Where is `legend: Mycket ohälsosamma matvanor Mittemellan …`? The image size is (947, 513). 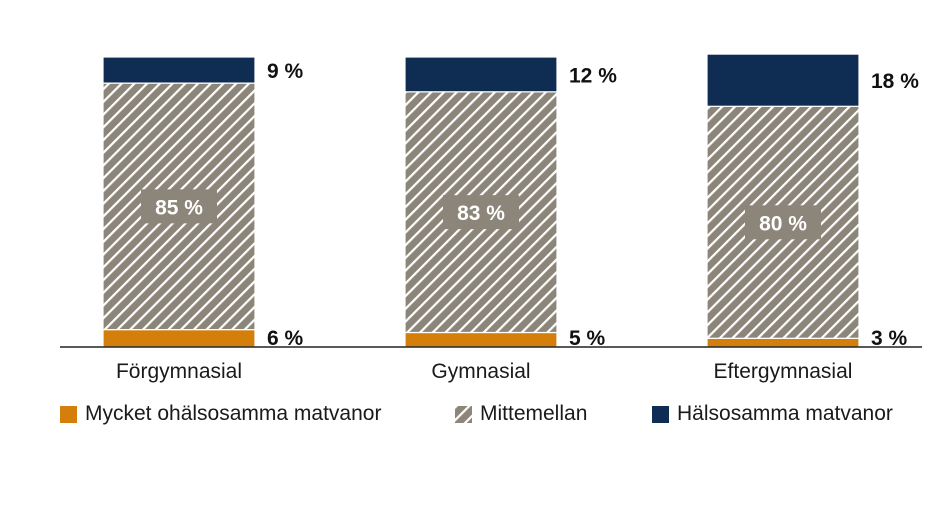 legend: Mycket ohälsosamma matvanor Mittemellan … is located at coordinates (495, 416).